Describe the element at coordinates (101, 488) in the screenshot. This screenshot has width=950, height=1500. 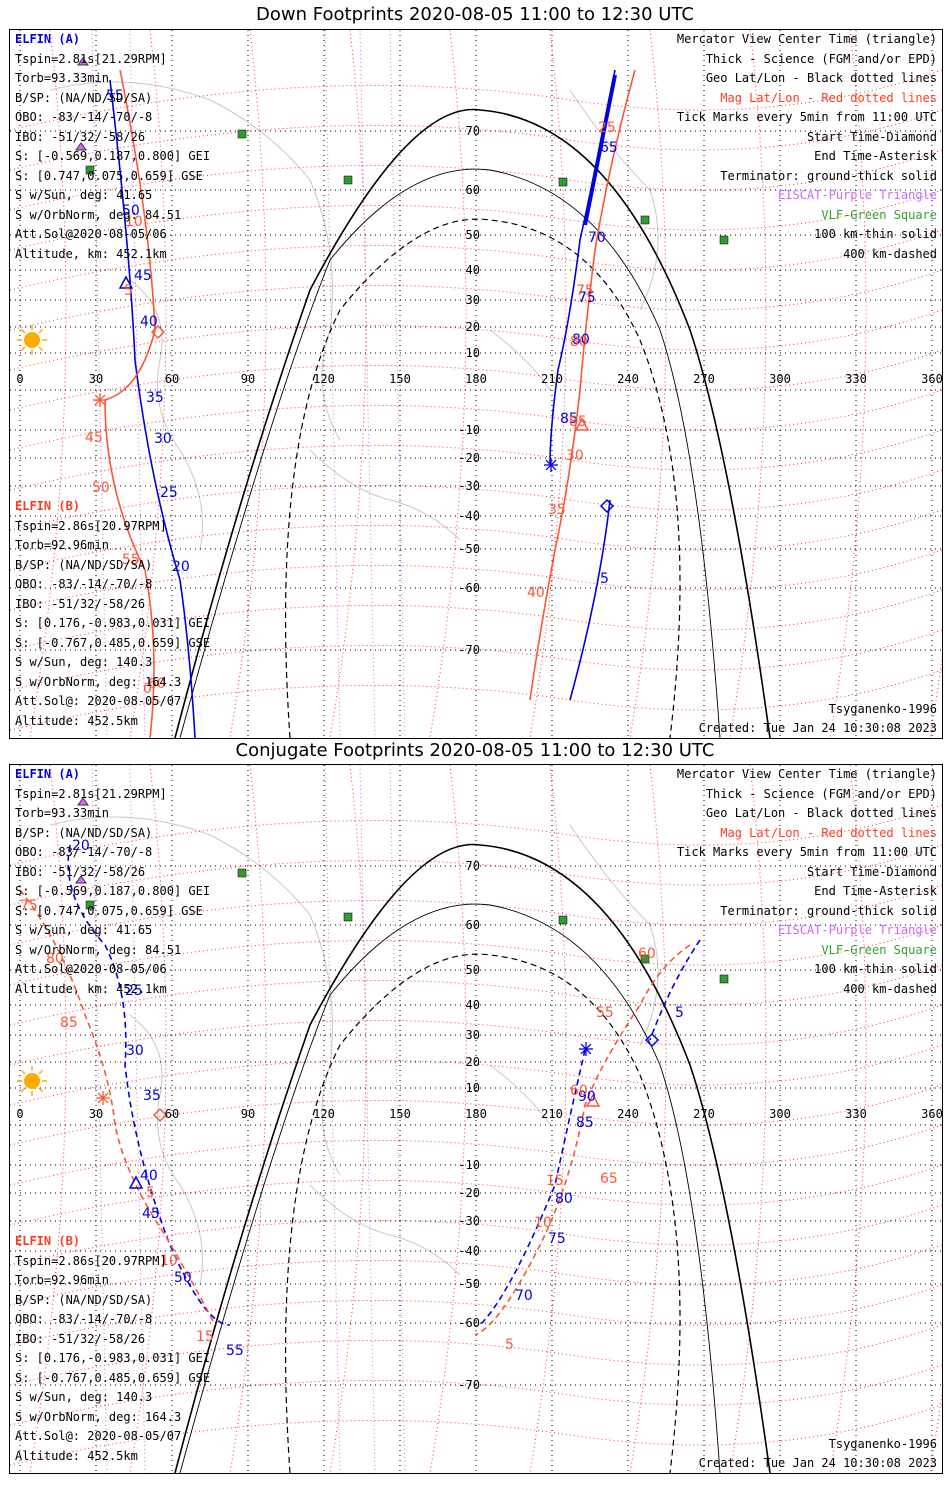
I see `elfin-b-tick-11: 50` at that location.